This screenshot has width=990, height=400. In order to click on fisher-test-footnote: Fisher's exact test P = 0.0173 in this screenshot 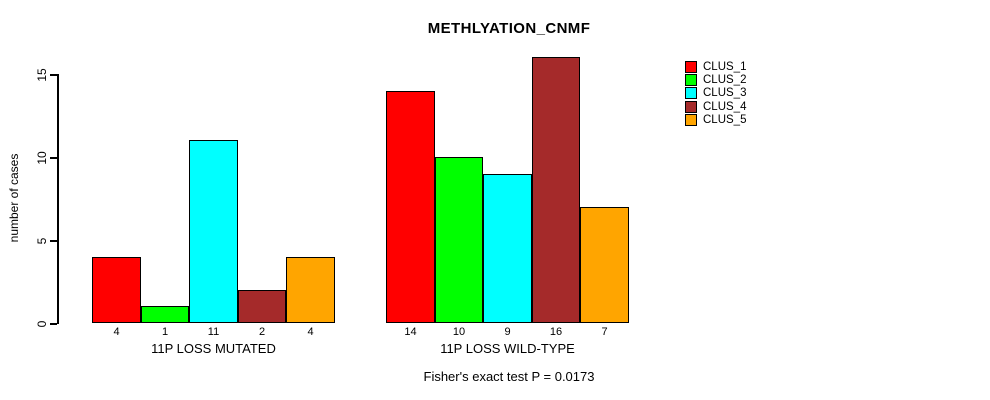, I will do `click(509, 376)`.